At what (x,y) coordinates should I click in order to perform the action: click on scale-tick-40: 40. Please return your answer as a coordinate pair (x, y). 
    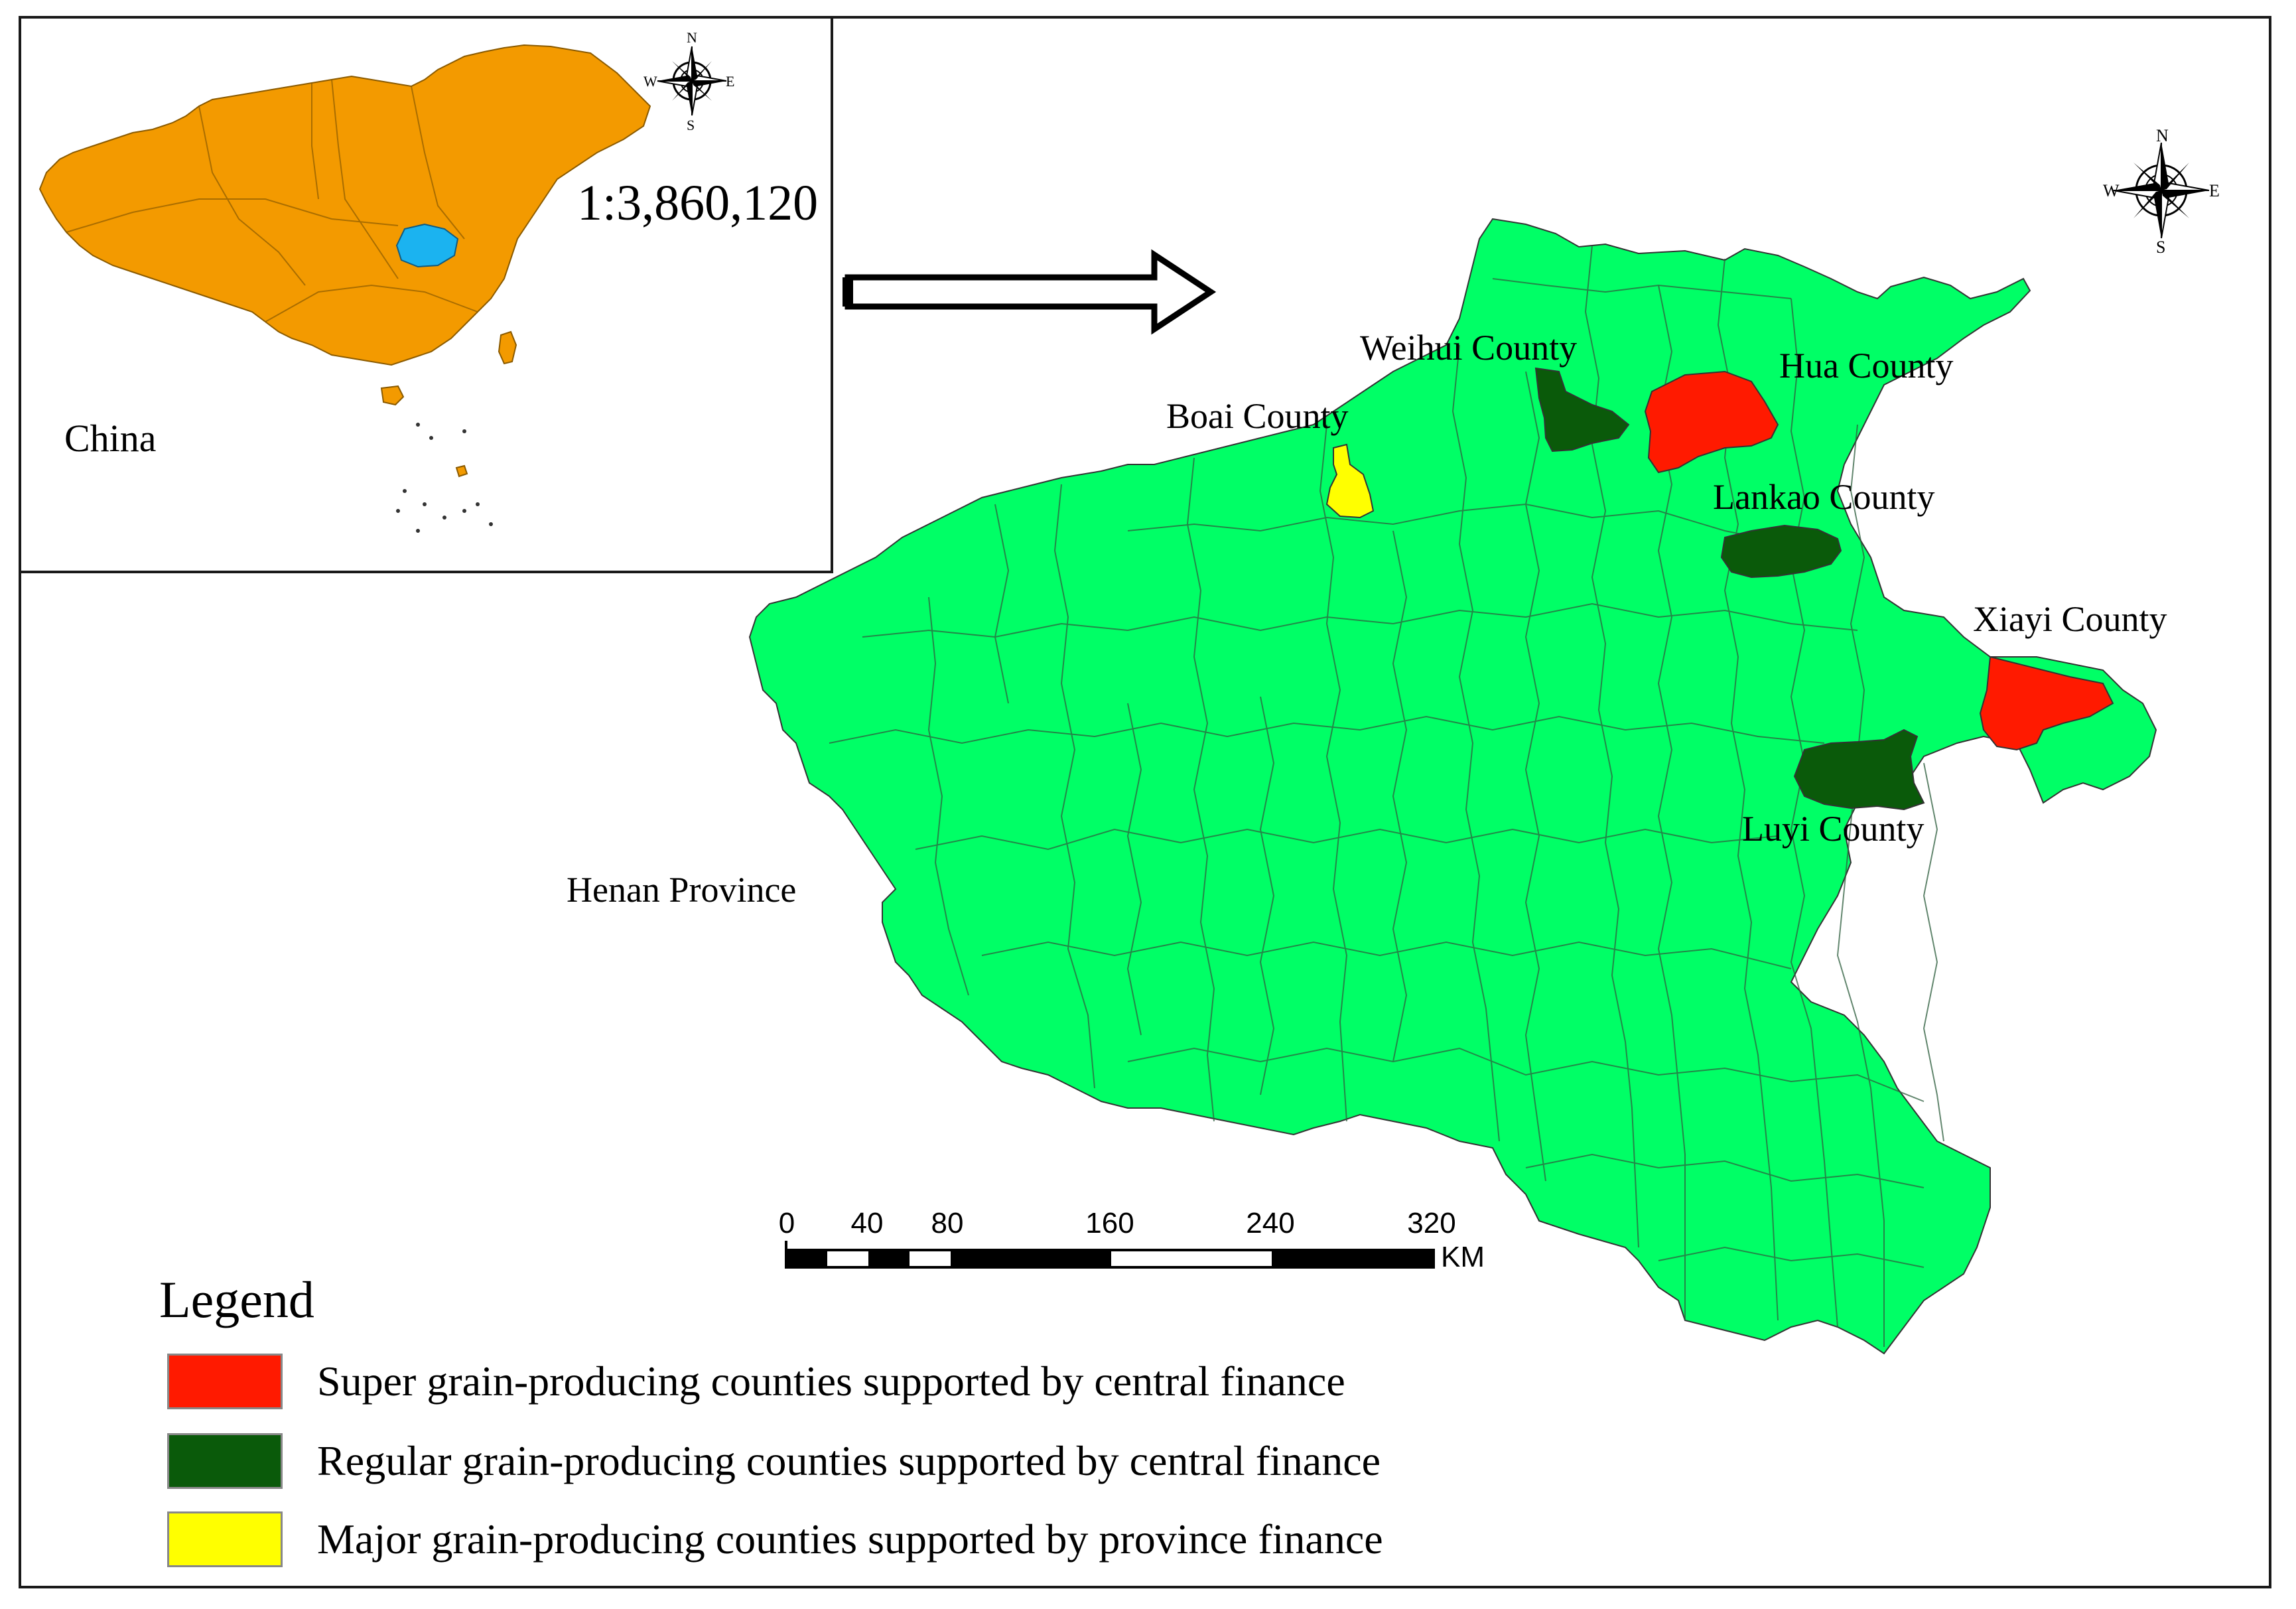
    Looking at the image, I should click on (867, 1223).